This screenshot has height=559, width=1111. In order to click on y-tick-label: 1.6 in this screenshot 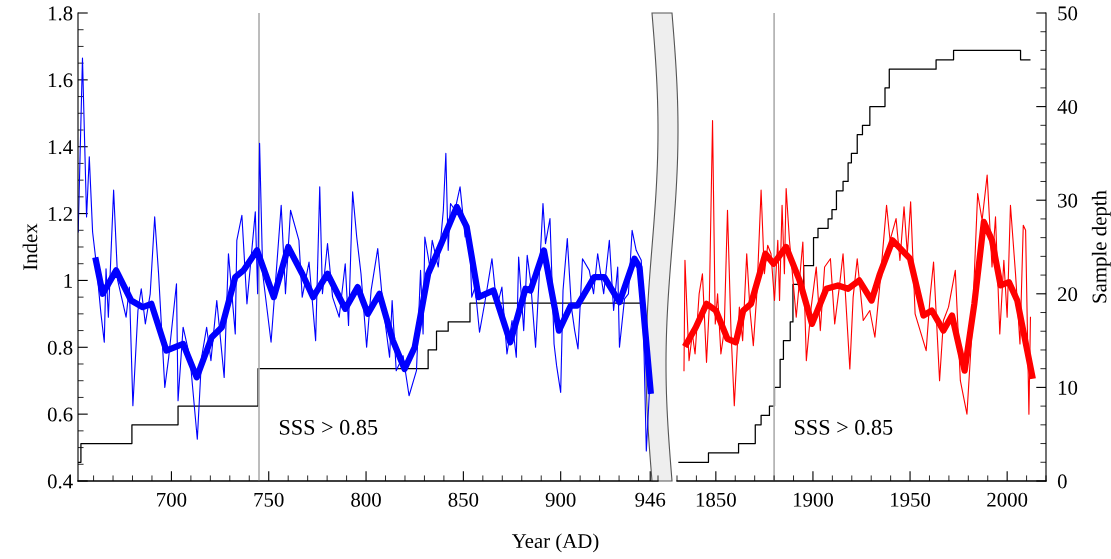, I will do `click(60, 80)`.